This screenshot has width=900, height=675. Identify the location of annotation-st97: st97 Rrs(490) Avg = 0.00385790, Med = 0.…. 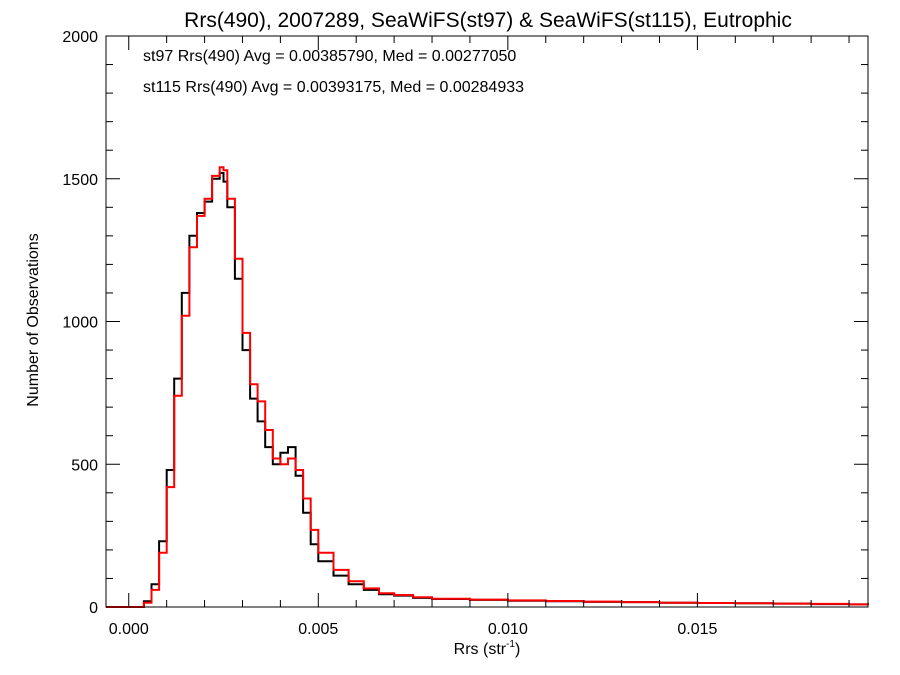
(329, 56).